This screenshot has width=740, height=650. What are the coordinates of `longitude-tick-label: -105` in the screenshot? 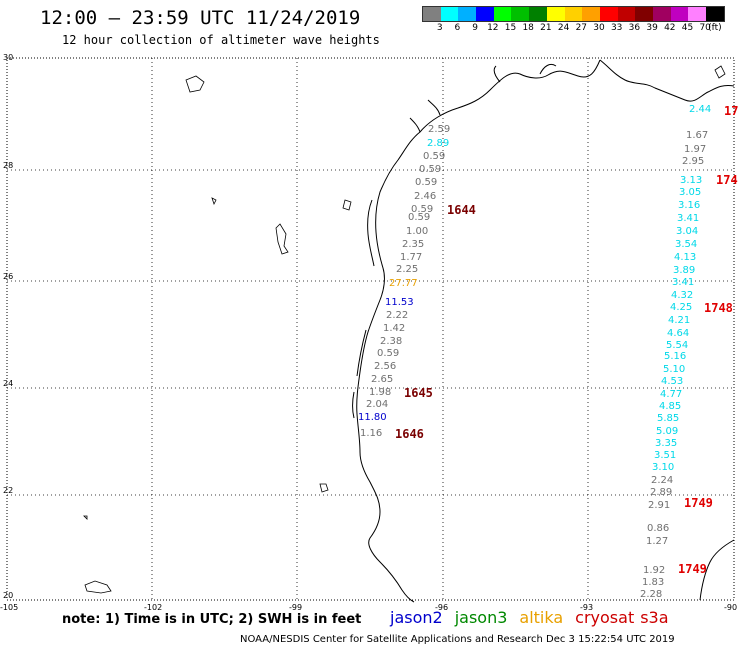 It's located at (9, 607).